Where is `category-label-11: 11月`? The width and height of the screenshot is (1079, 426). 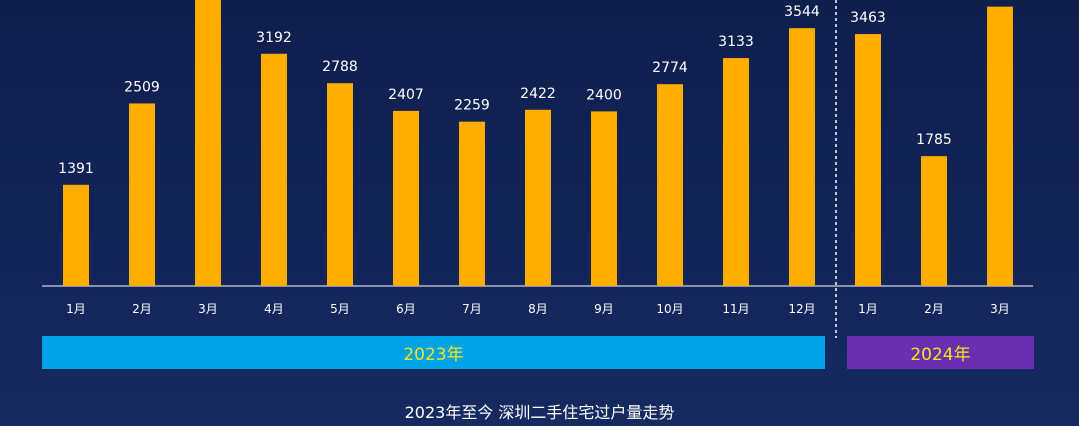
category-label-11: 11月 is located at coordinates (735, 309).